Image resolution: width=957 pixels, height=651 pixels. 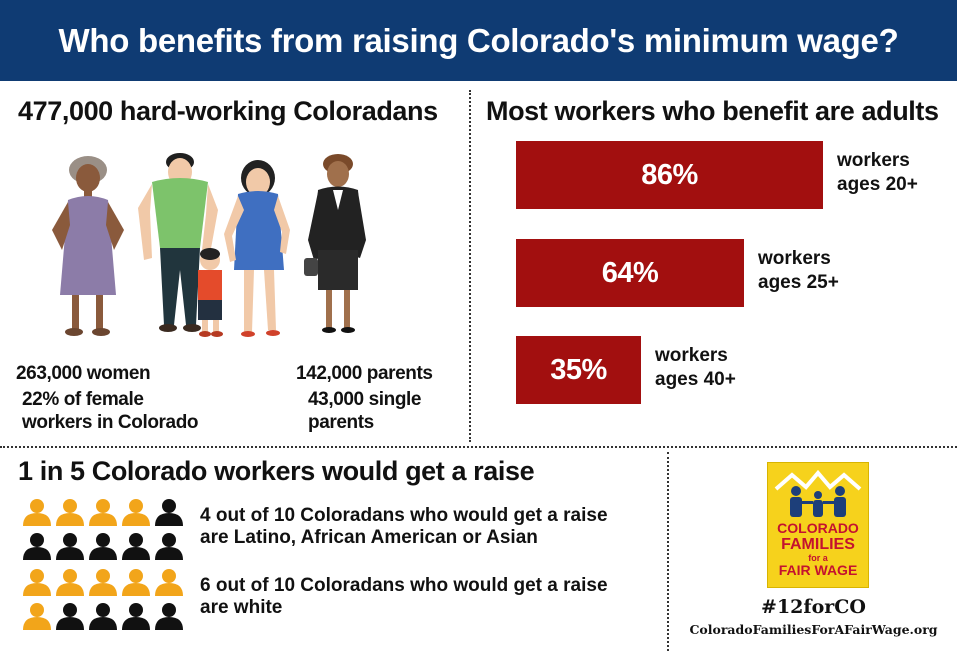 What do you see at coordinates (110, 422) in the screenshot?
I see `women-share-line2: workers in Colorado` at bounding box center [110, 422].